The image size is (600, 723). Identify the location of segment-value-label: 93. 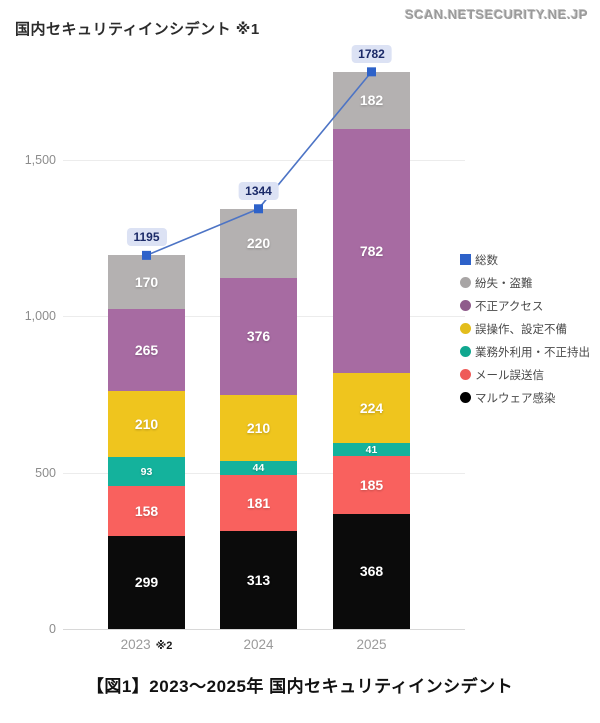
(146, 471).